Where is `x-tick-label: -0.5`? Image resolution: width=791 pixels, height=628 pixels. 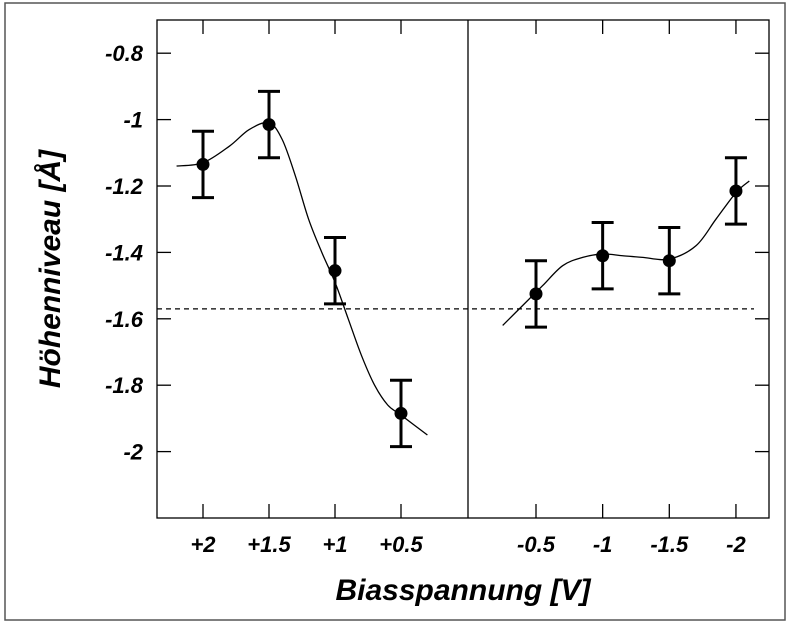 x-tick-label: -0.5 is located at coordinates (536, 544).